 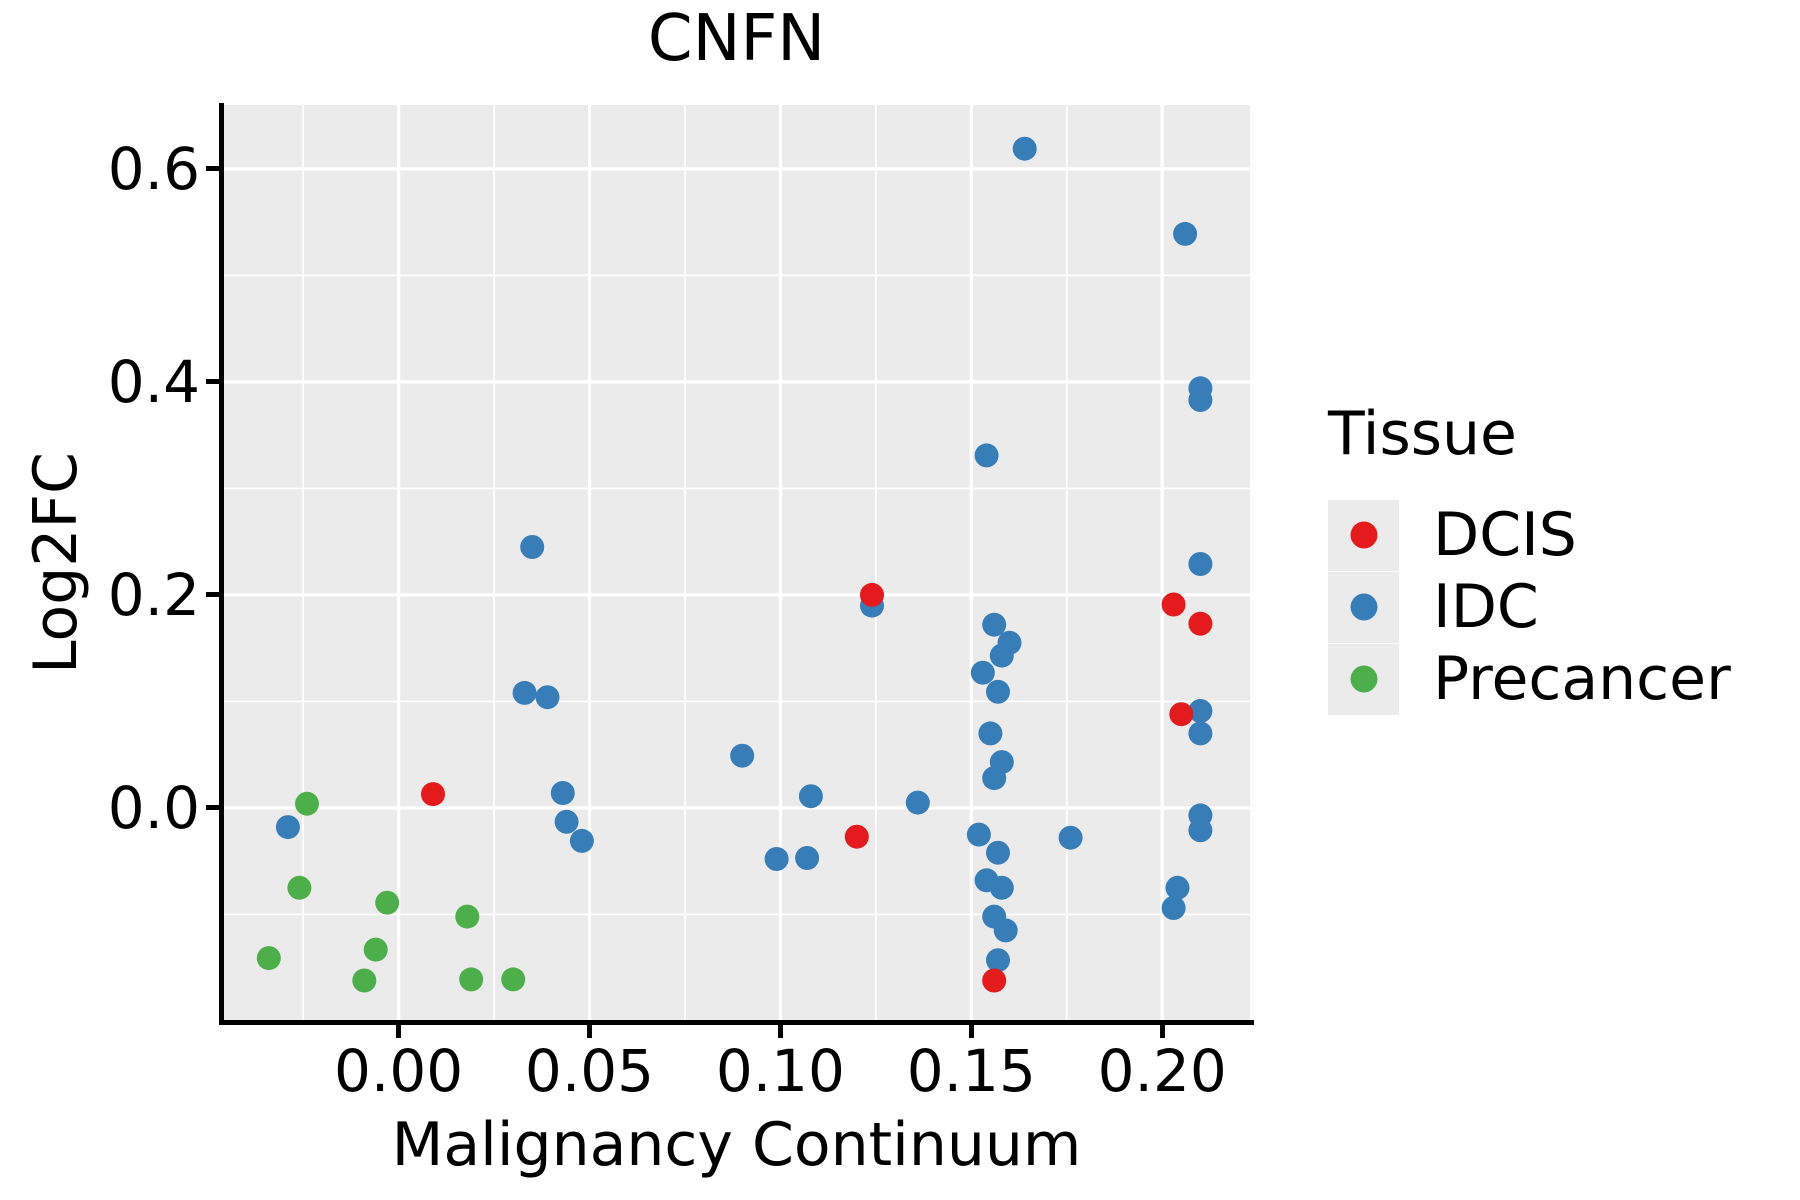 What do you see at coordinates (1582, 679) in the screenshot?
I see `legend-label-precancer: Precancer` at bounding box center [1582, 679].